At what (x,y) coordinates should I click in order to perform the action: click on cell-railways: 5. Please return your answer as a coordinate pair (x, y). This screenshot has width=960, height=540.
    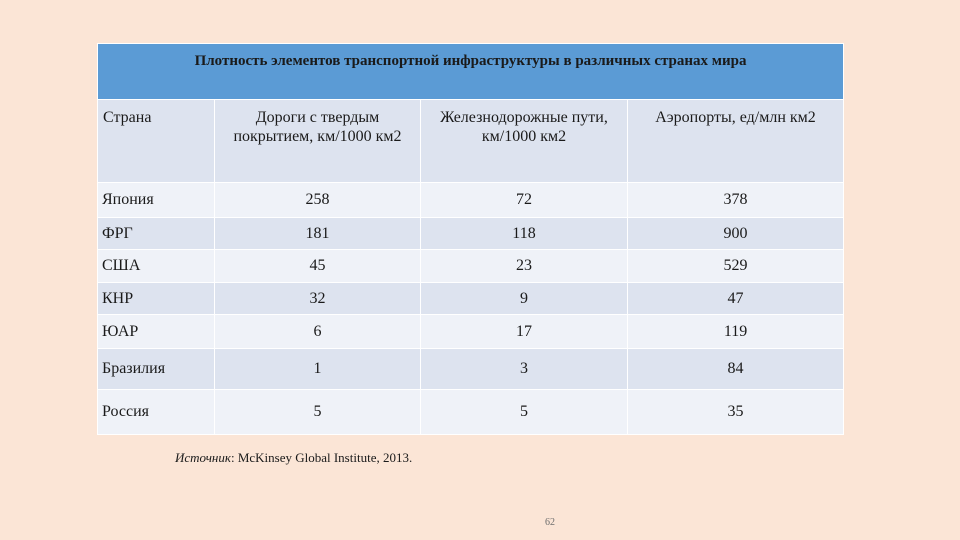
    Looking at the image, I should click on (524, 412).